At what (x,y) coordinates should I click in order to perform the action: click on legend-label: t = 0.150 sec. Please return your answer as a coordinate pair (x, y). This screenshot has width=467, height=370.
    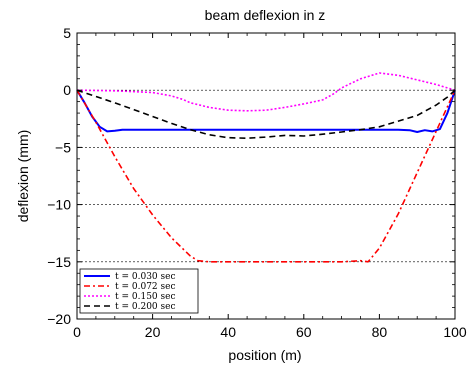
    Looking at the image, I should click on (145, 297).